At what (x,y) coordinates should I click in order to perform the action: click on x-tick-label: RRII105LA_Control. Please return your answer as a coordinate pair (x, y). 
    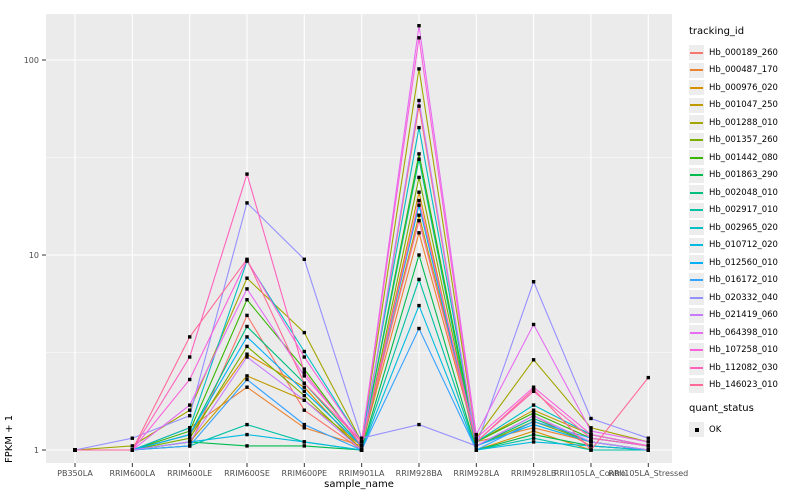
    Looking at the image, I should click on (591, 473).